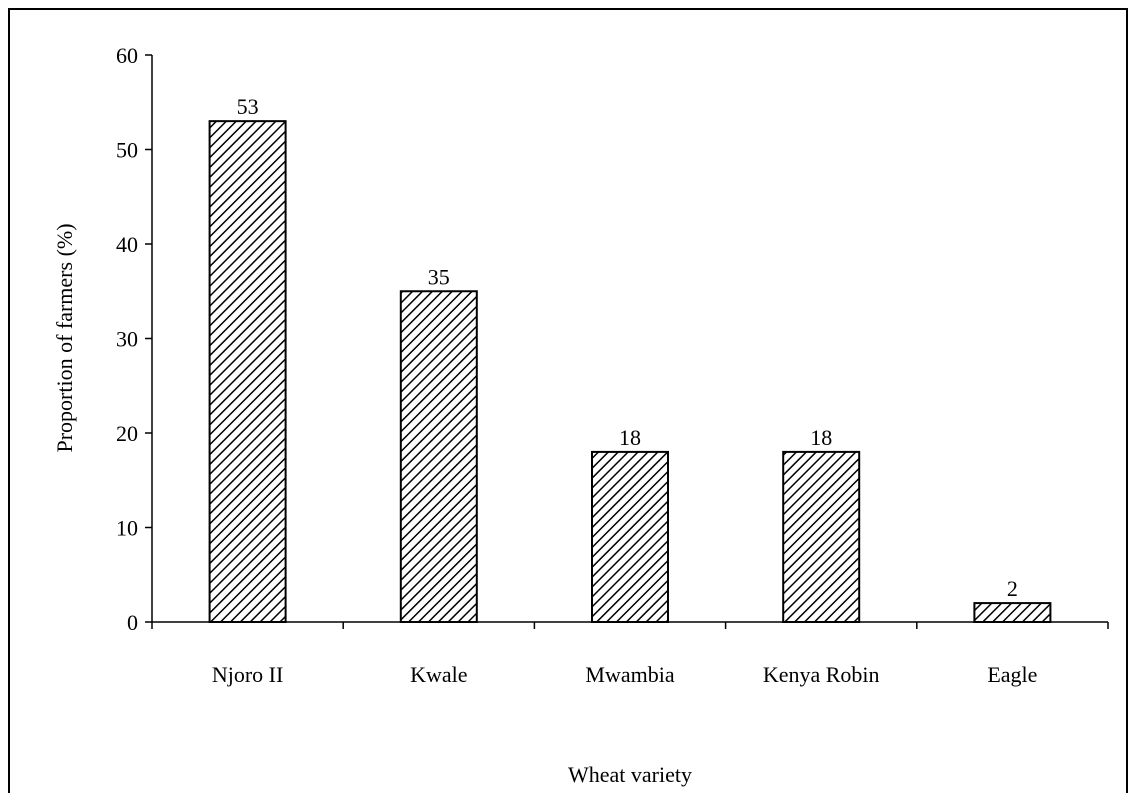 The image size is (1131, 795). I want to click on data-label: 2, so click(1012, 588).